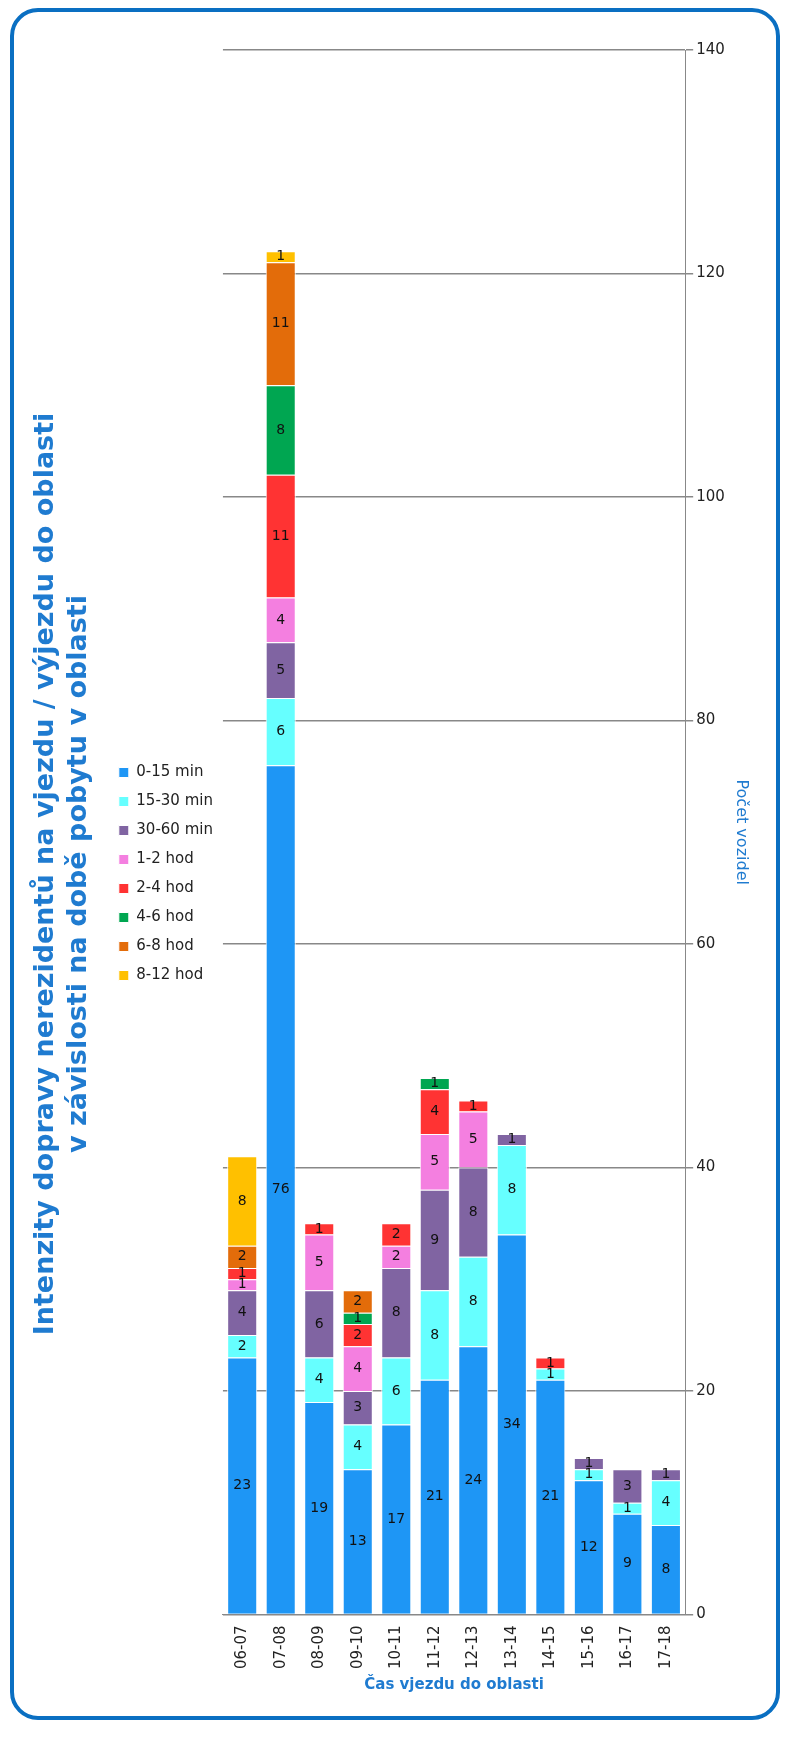 The width and height of the screenshot is (795, 1738). Describe the element at coordinates (454, 1683) in the screenshot. I see `x-axis-title: Čas vjezdu do oblasti` at that location.